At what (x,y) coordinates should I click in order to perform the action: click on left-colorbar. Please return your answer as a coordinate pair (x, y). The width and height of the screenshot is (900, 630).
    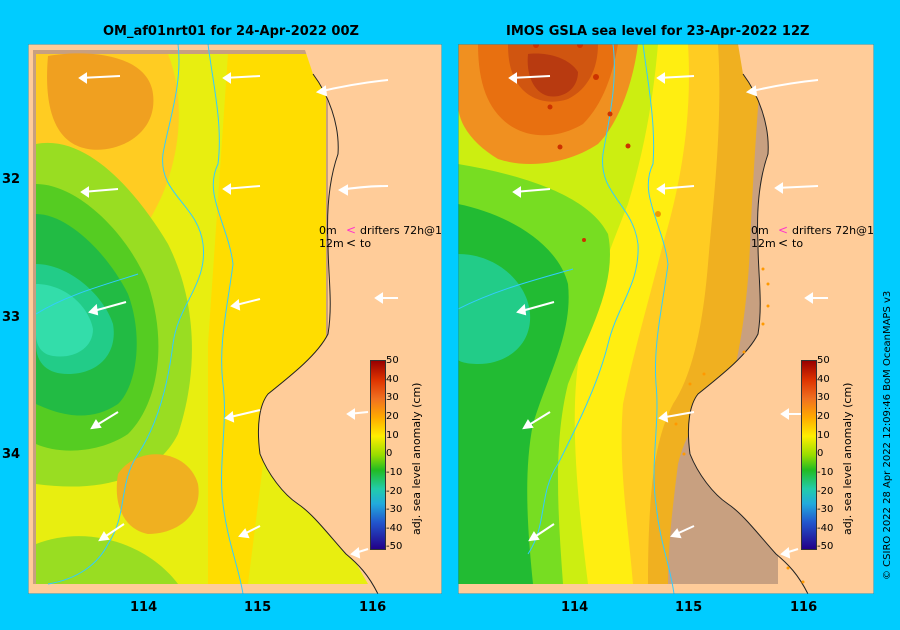
    Looking at the image, I should click on (378, 455).